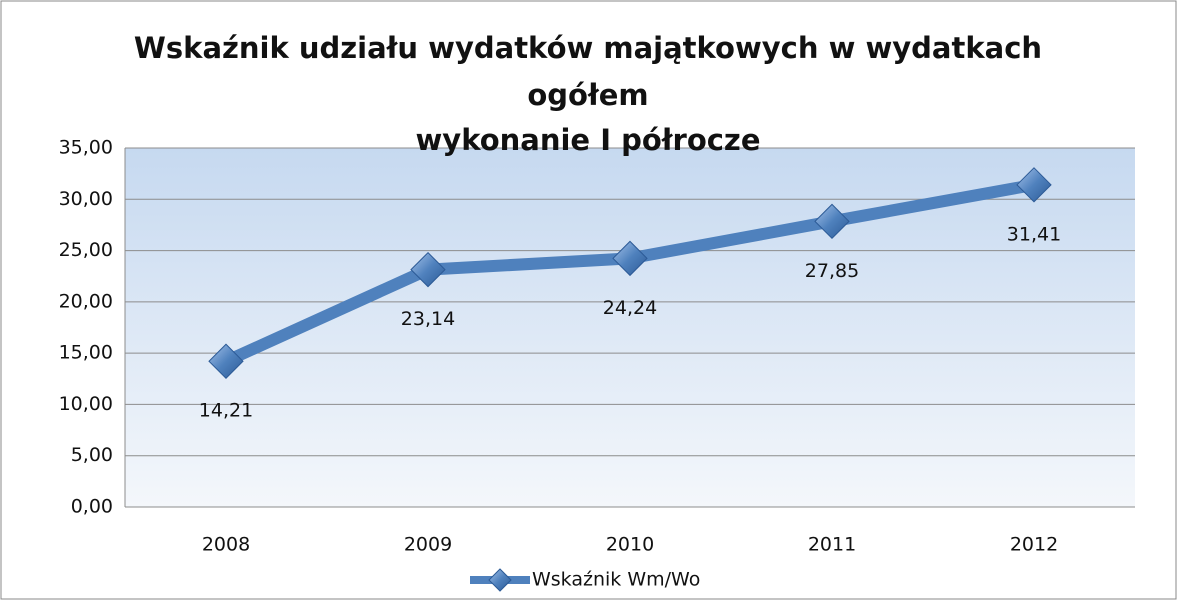  I want to click on y-tick-label: 20,00, so click(86, 301).